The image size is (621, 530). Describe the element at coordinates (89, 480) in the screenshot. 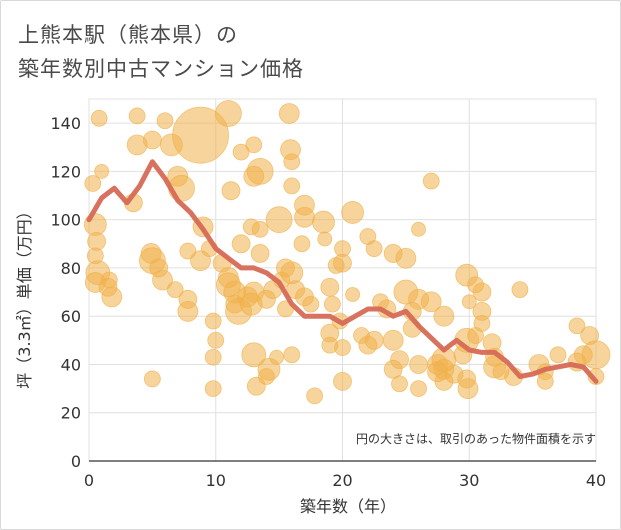

I see `x-tick-label: 0` at that location.